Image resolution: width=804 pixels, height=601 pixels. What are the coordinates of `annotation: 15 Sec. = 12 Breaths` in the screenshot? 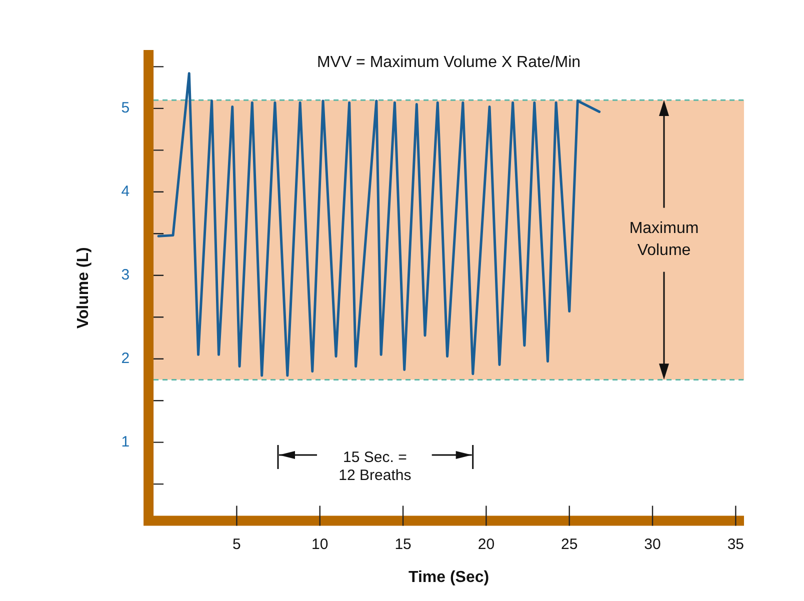 It's located at (375, 466).